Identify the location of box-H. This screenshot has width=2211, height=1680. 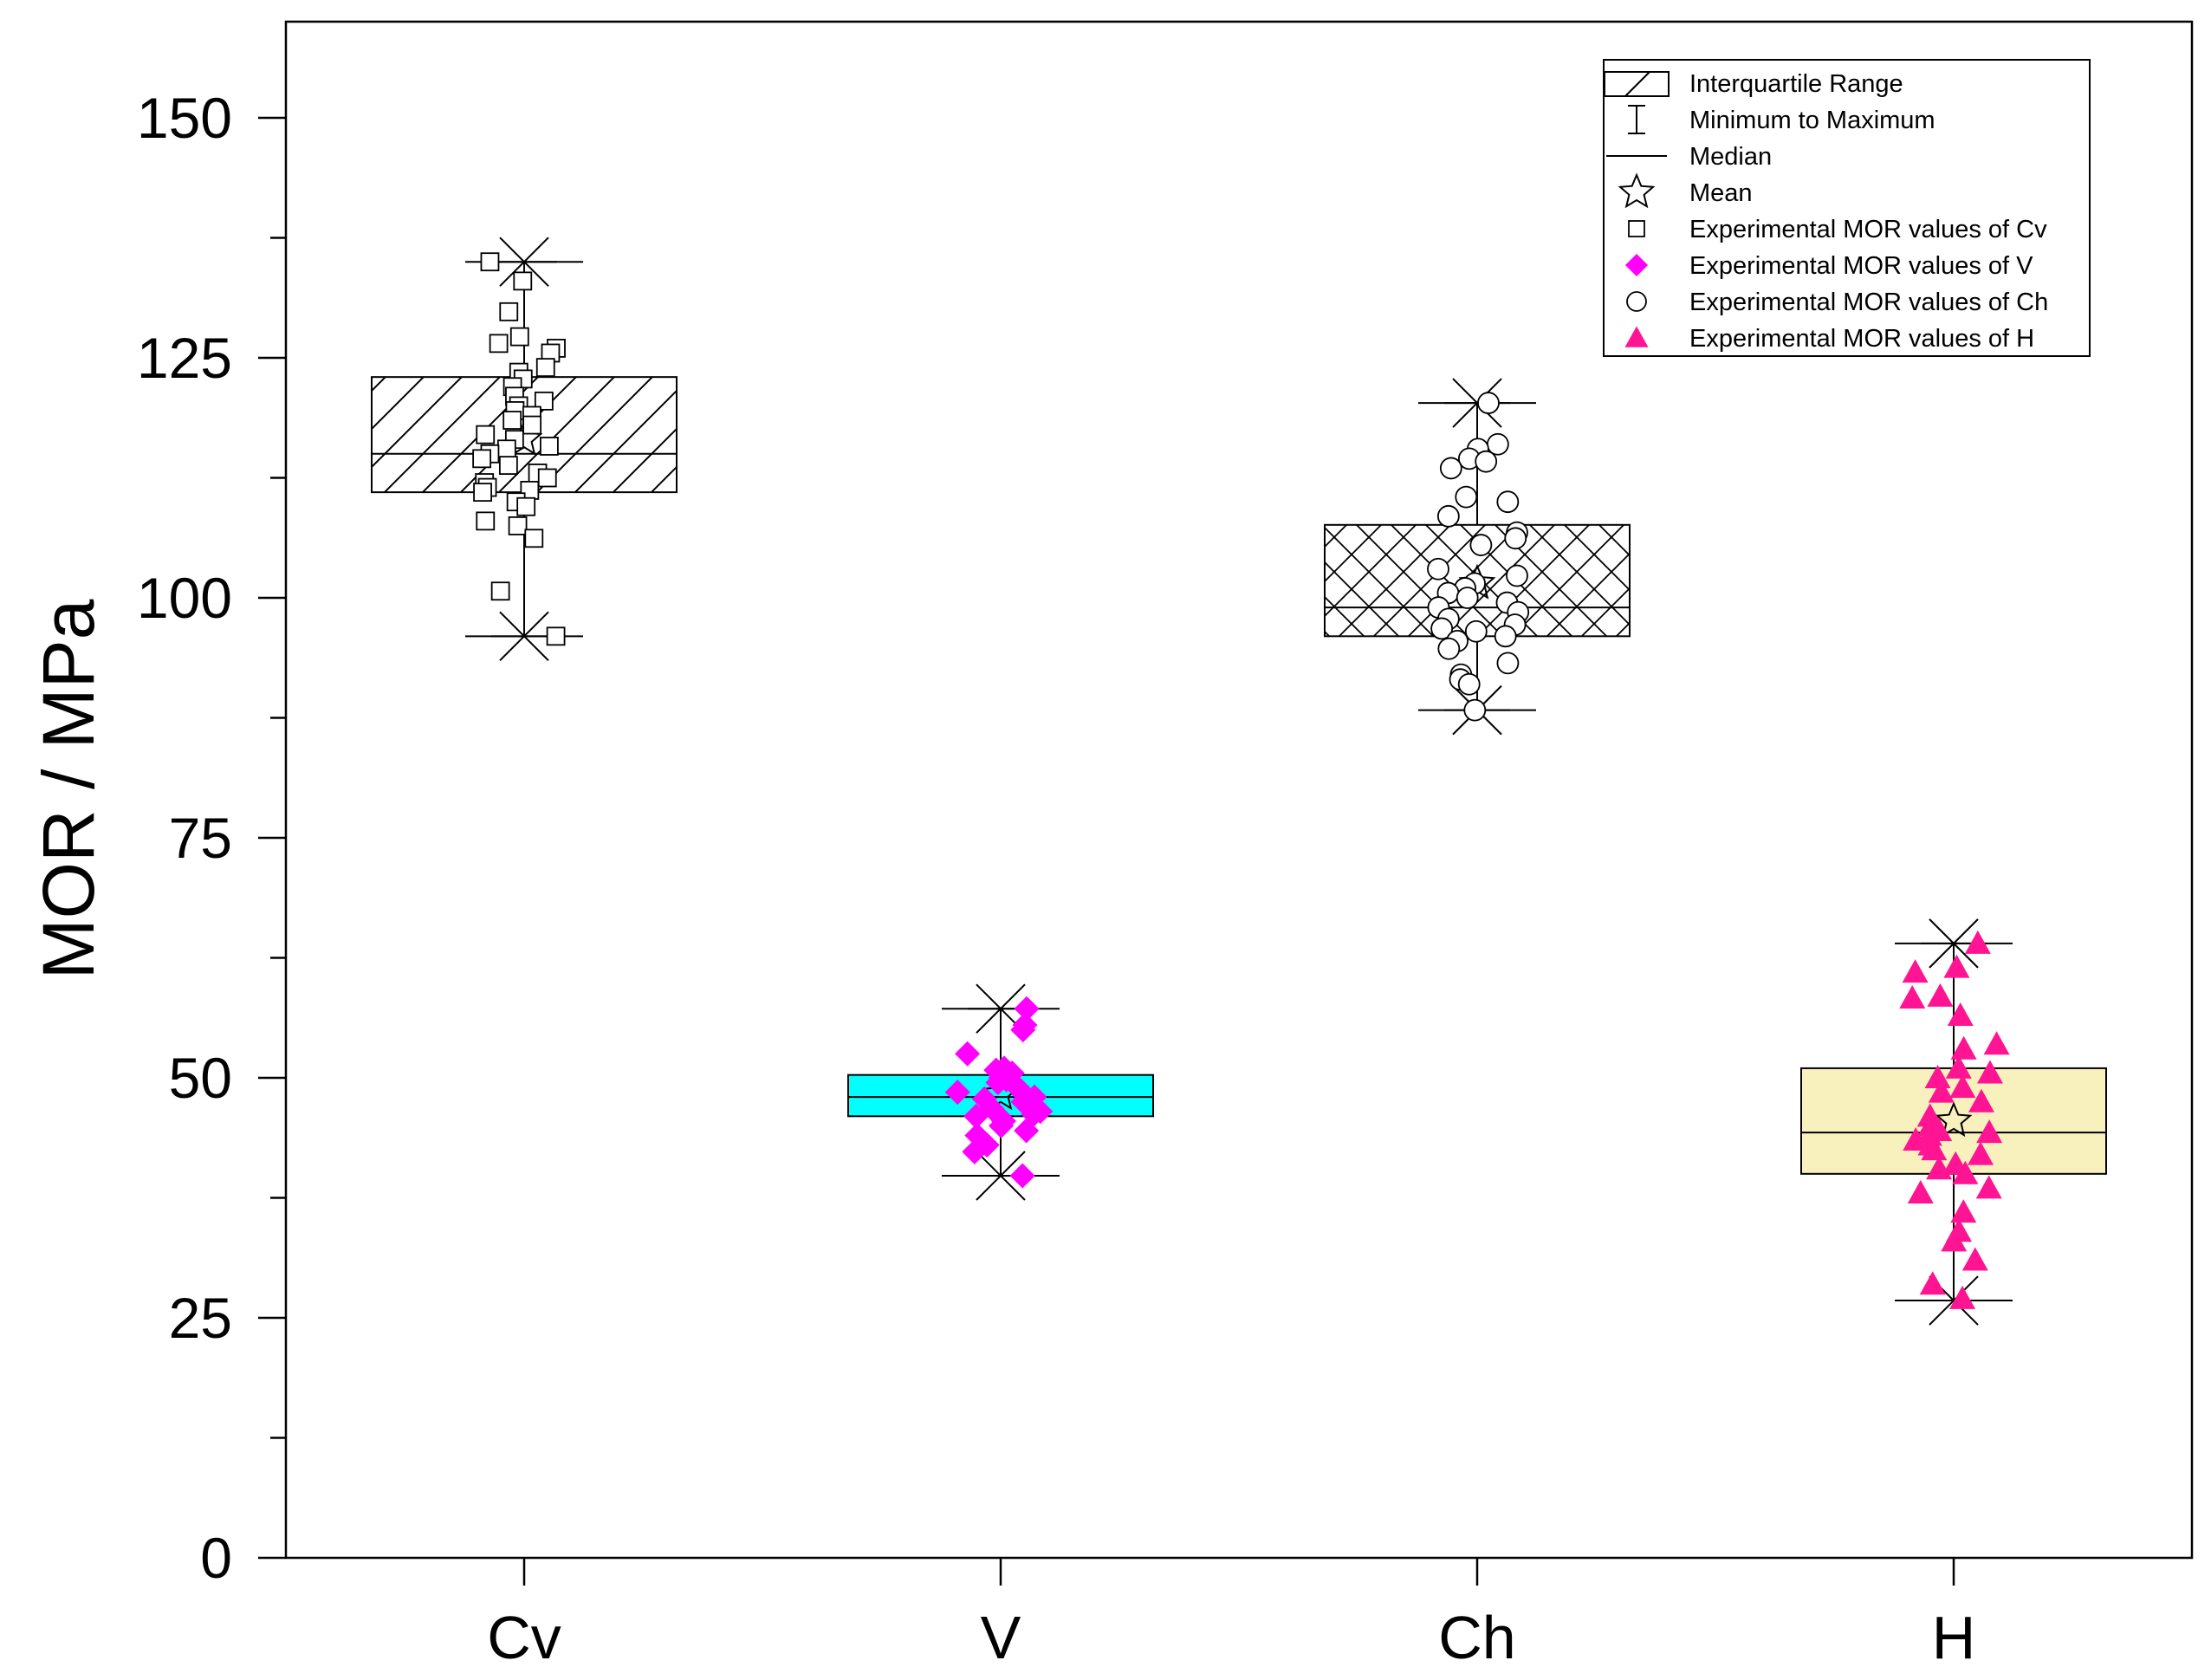
(1954, 1122).